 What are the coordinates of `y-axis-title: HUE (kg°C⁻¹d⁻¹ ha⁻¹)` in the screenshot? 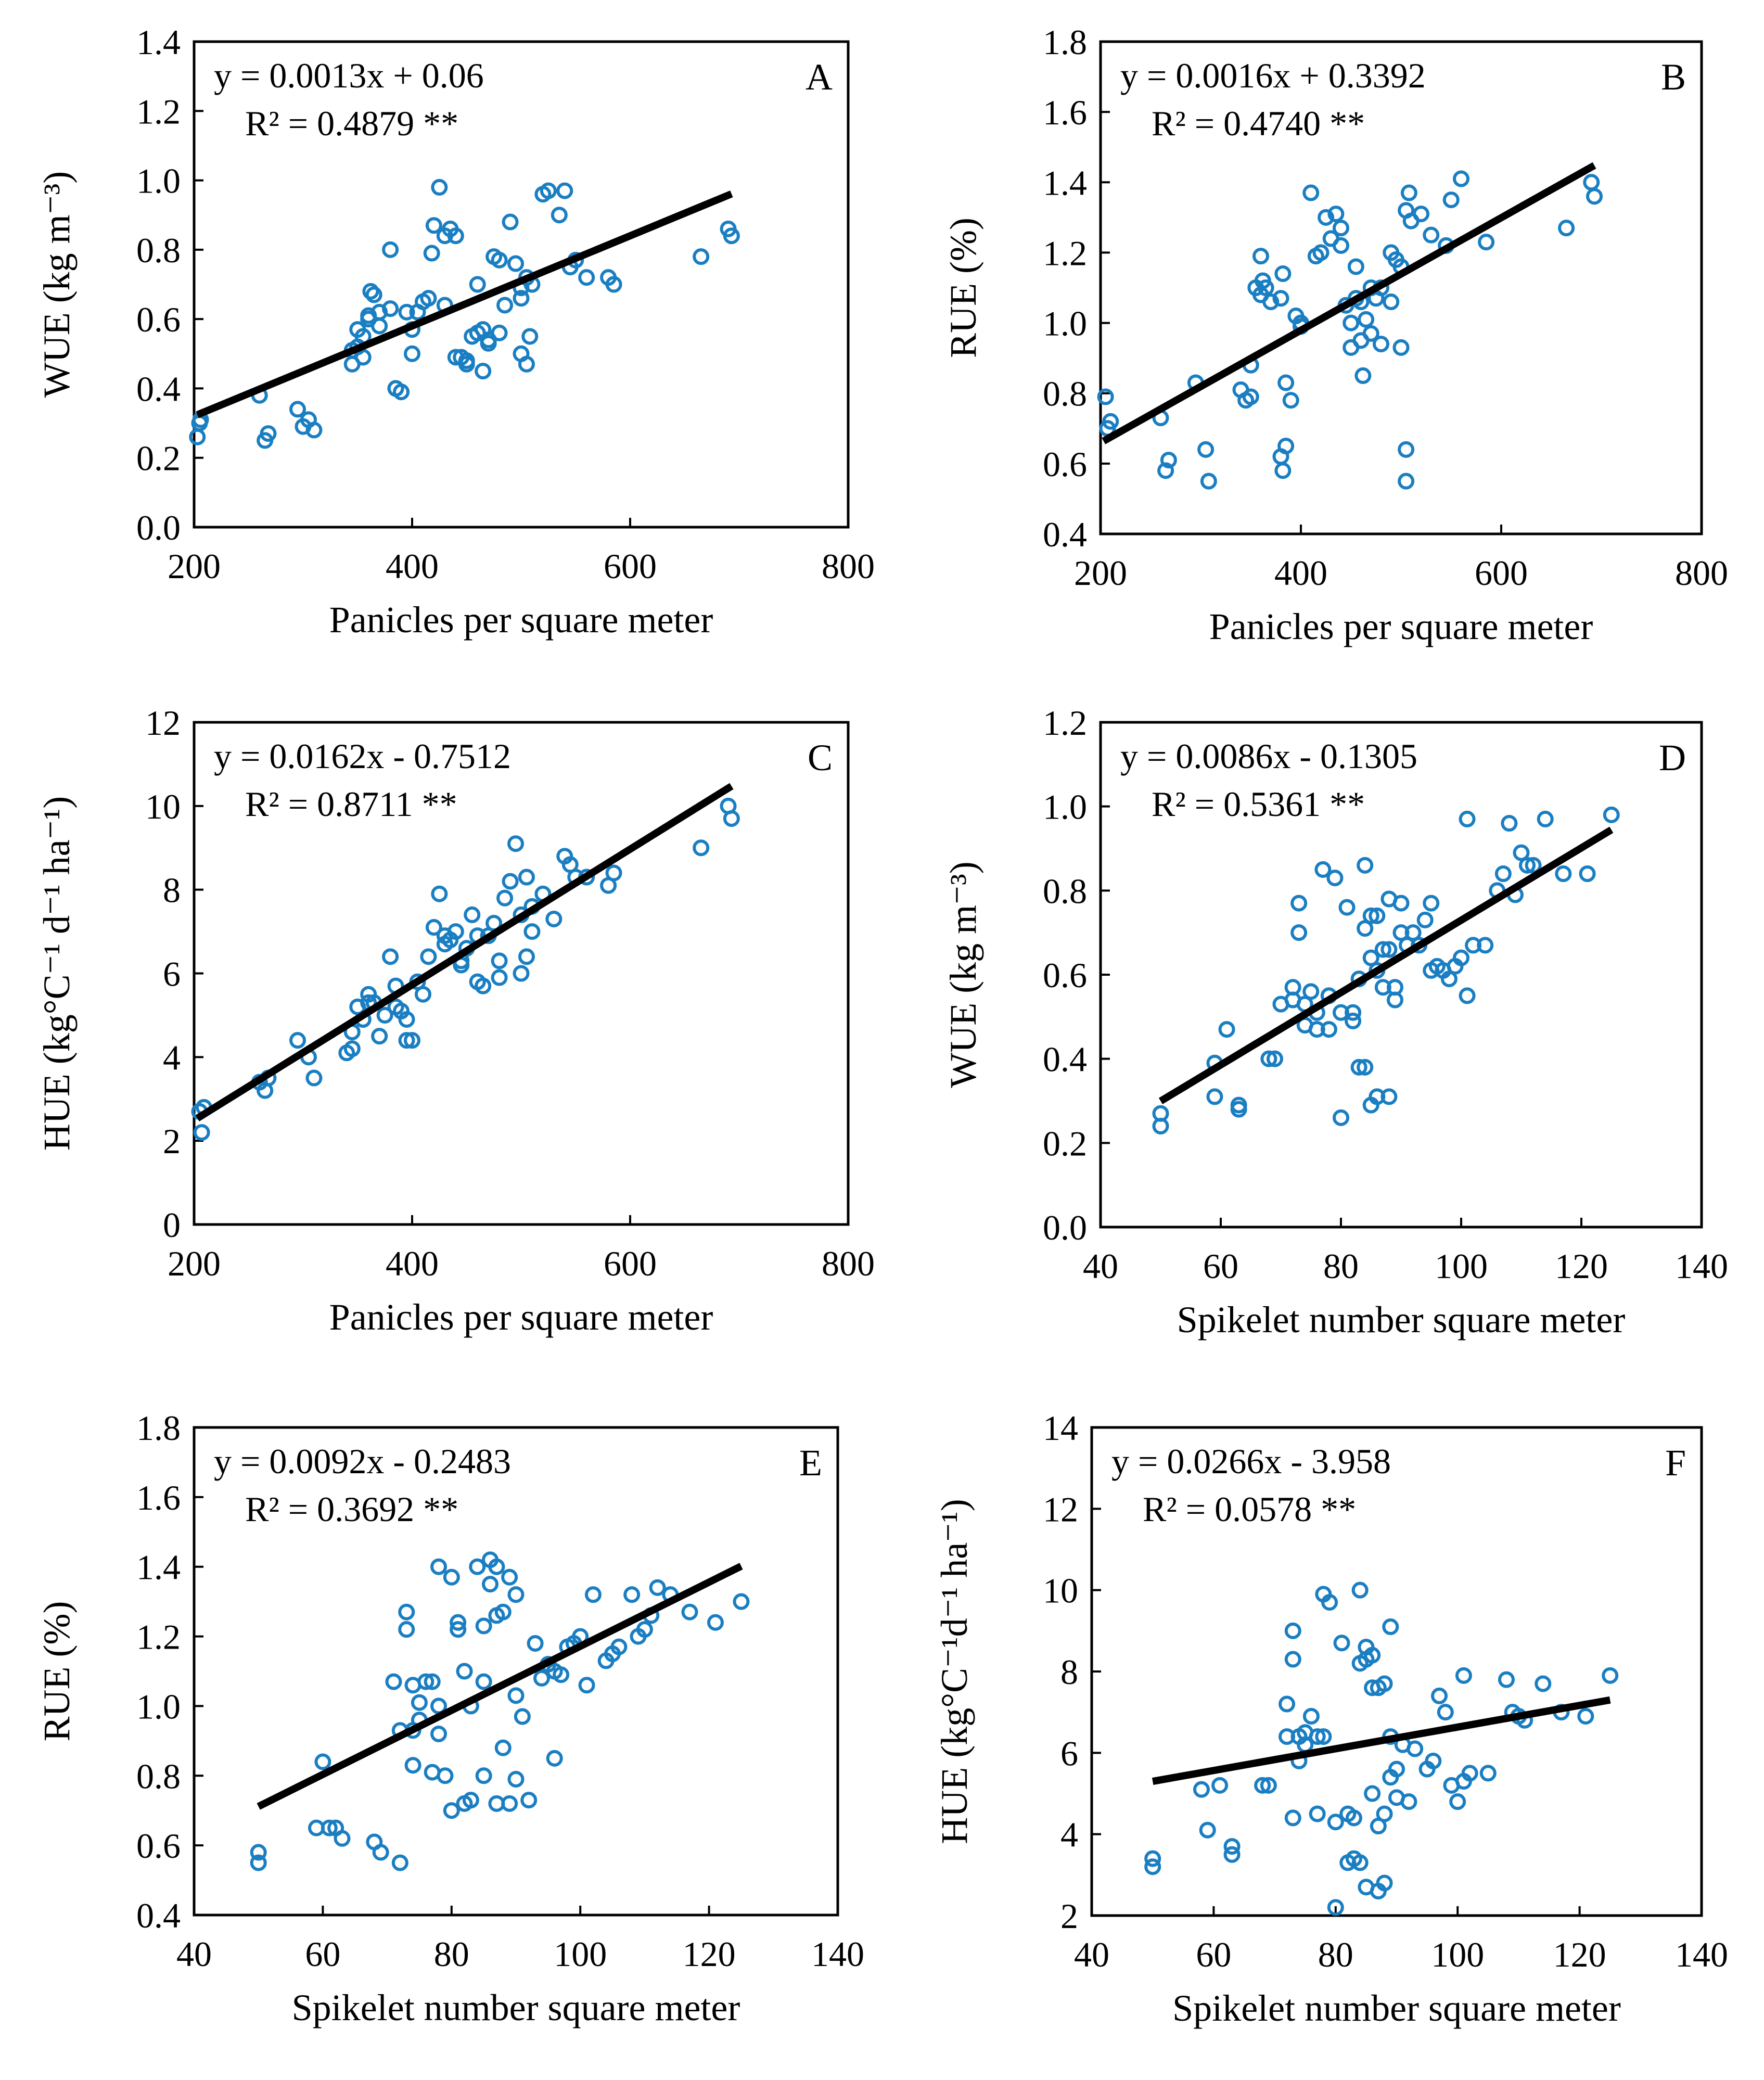 It's located at (954, 1671).